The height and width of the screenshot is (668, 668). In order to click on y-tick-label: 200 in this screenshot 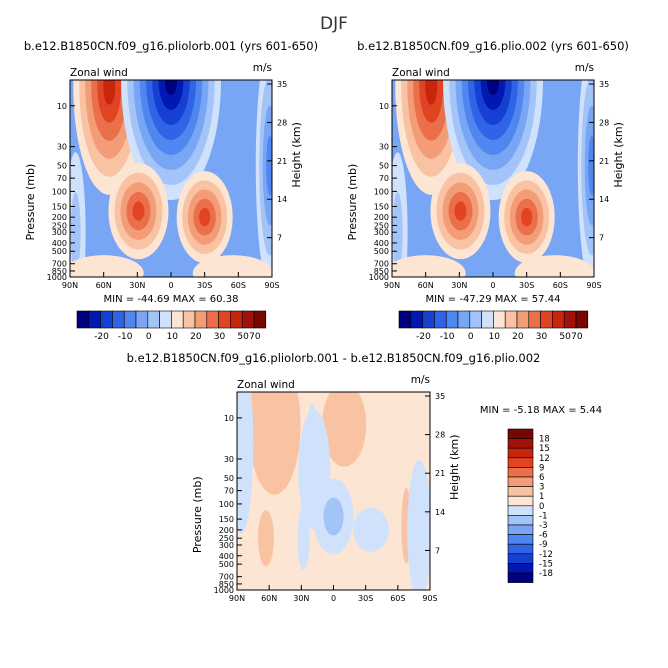, I will do `click(381, 217)`.